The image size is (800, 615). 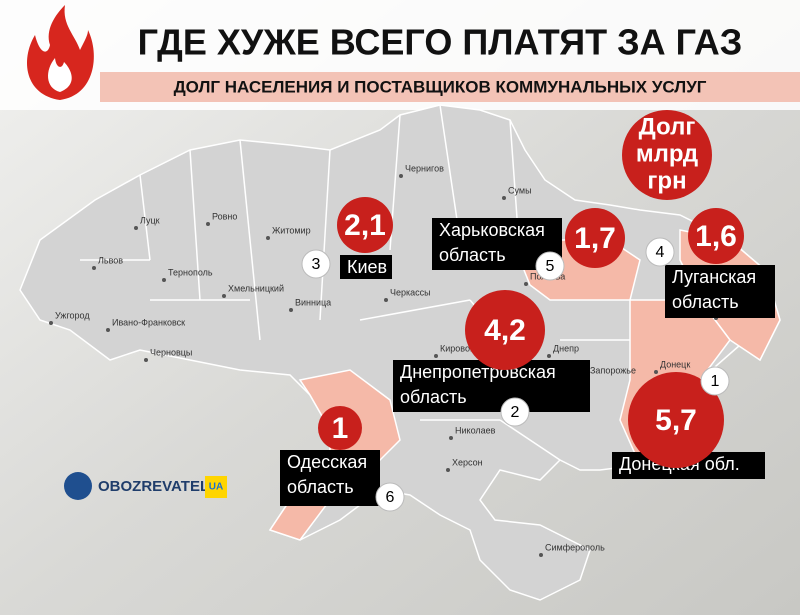 I want to click on region-rank: 5, so click(x=550, y=266).